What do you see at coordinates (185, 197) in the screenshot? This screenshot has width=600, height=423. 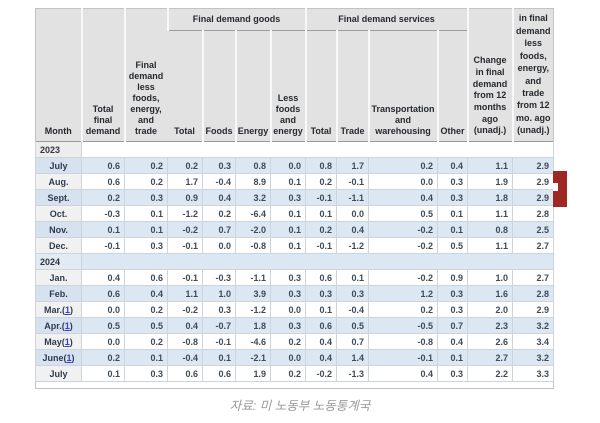 I see `cell-value: 0.9` at bounding box center [185, 197].